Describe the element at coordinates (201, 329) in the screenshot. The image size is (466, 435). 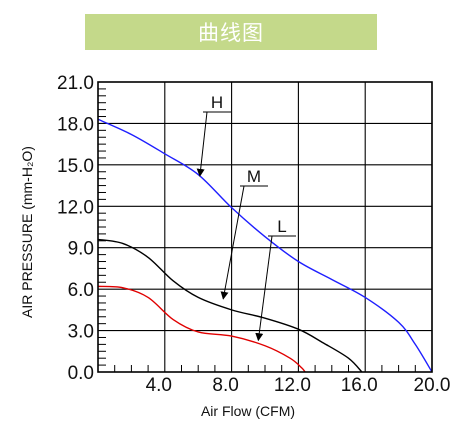
I see `series-line-l` at that location.